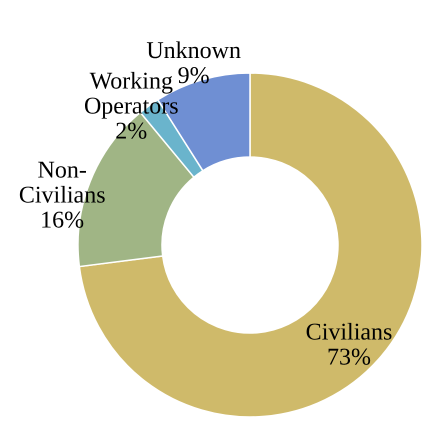  I want to click on slice-label: Unknown, so click(193, 51).